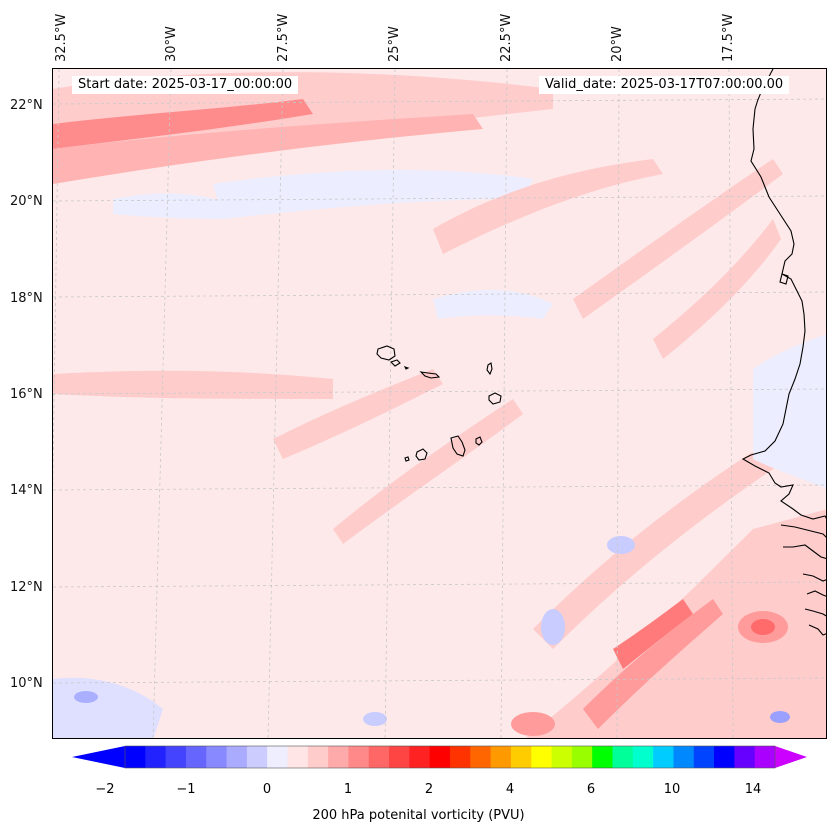 The width and height of the screenshot is (837, 836). What do you see at coordinates (506, 37) in the screenshot?
I see `lon-label-22-5w: 22.5°W` at bounding box center [506, 37].